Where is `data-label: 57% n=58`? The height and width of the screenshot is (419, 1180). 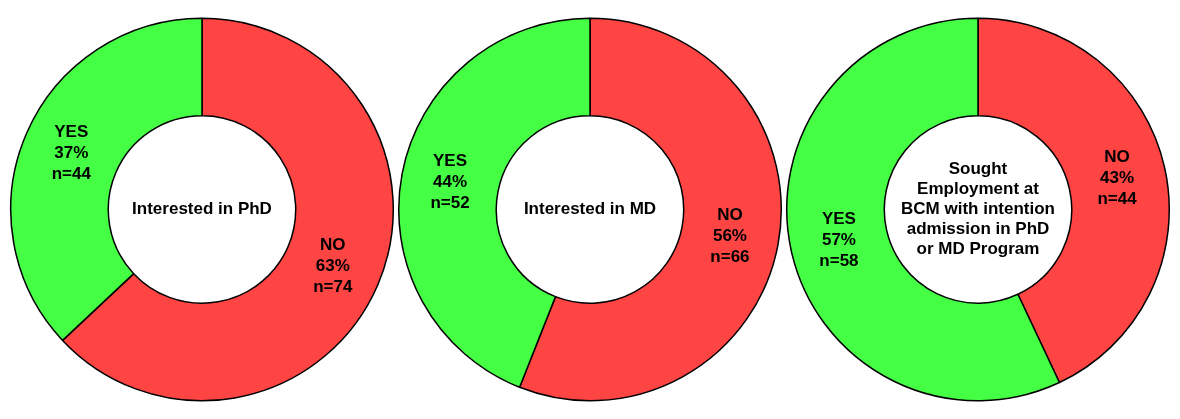
data-label: 57% n=58 is located at coordinates (839, 250).